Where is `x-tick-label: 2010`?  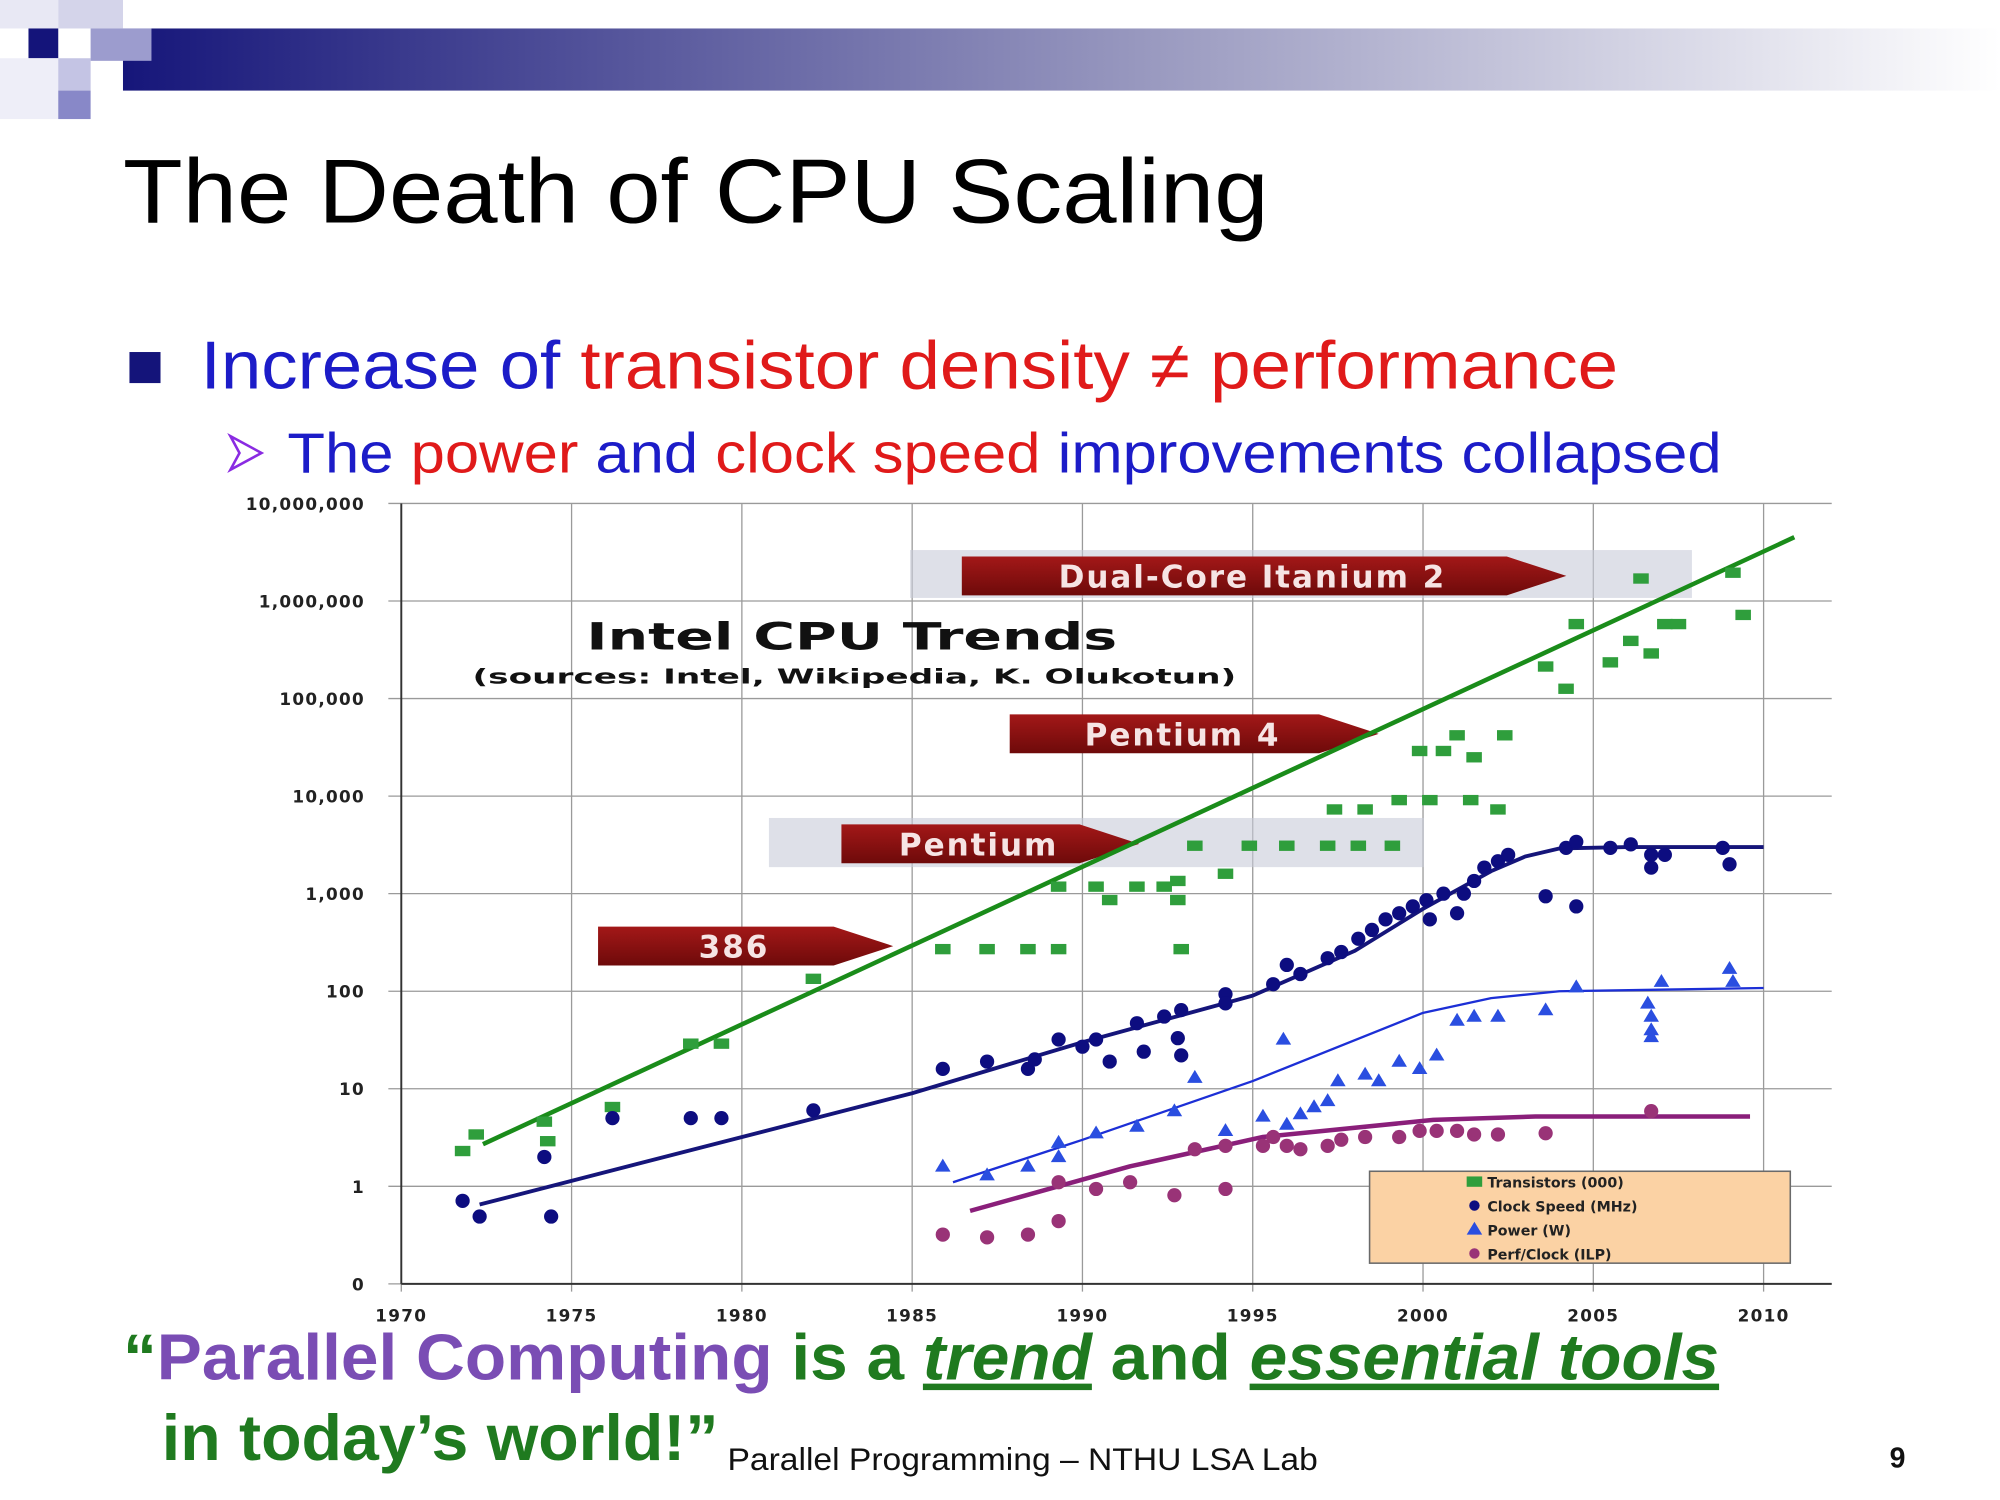 x-tick-label: 2010 is located at coordinates (1764, 1315).